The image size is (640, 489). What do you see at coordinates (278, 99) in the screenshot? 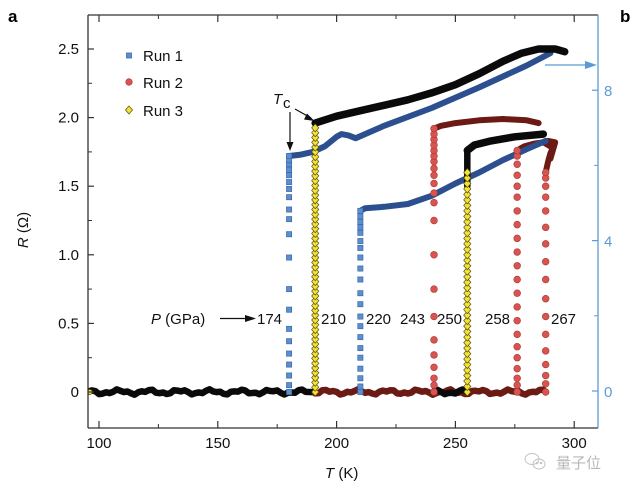
I see `tc-label: T` at bounding box center [278, 99].